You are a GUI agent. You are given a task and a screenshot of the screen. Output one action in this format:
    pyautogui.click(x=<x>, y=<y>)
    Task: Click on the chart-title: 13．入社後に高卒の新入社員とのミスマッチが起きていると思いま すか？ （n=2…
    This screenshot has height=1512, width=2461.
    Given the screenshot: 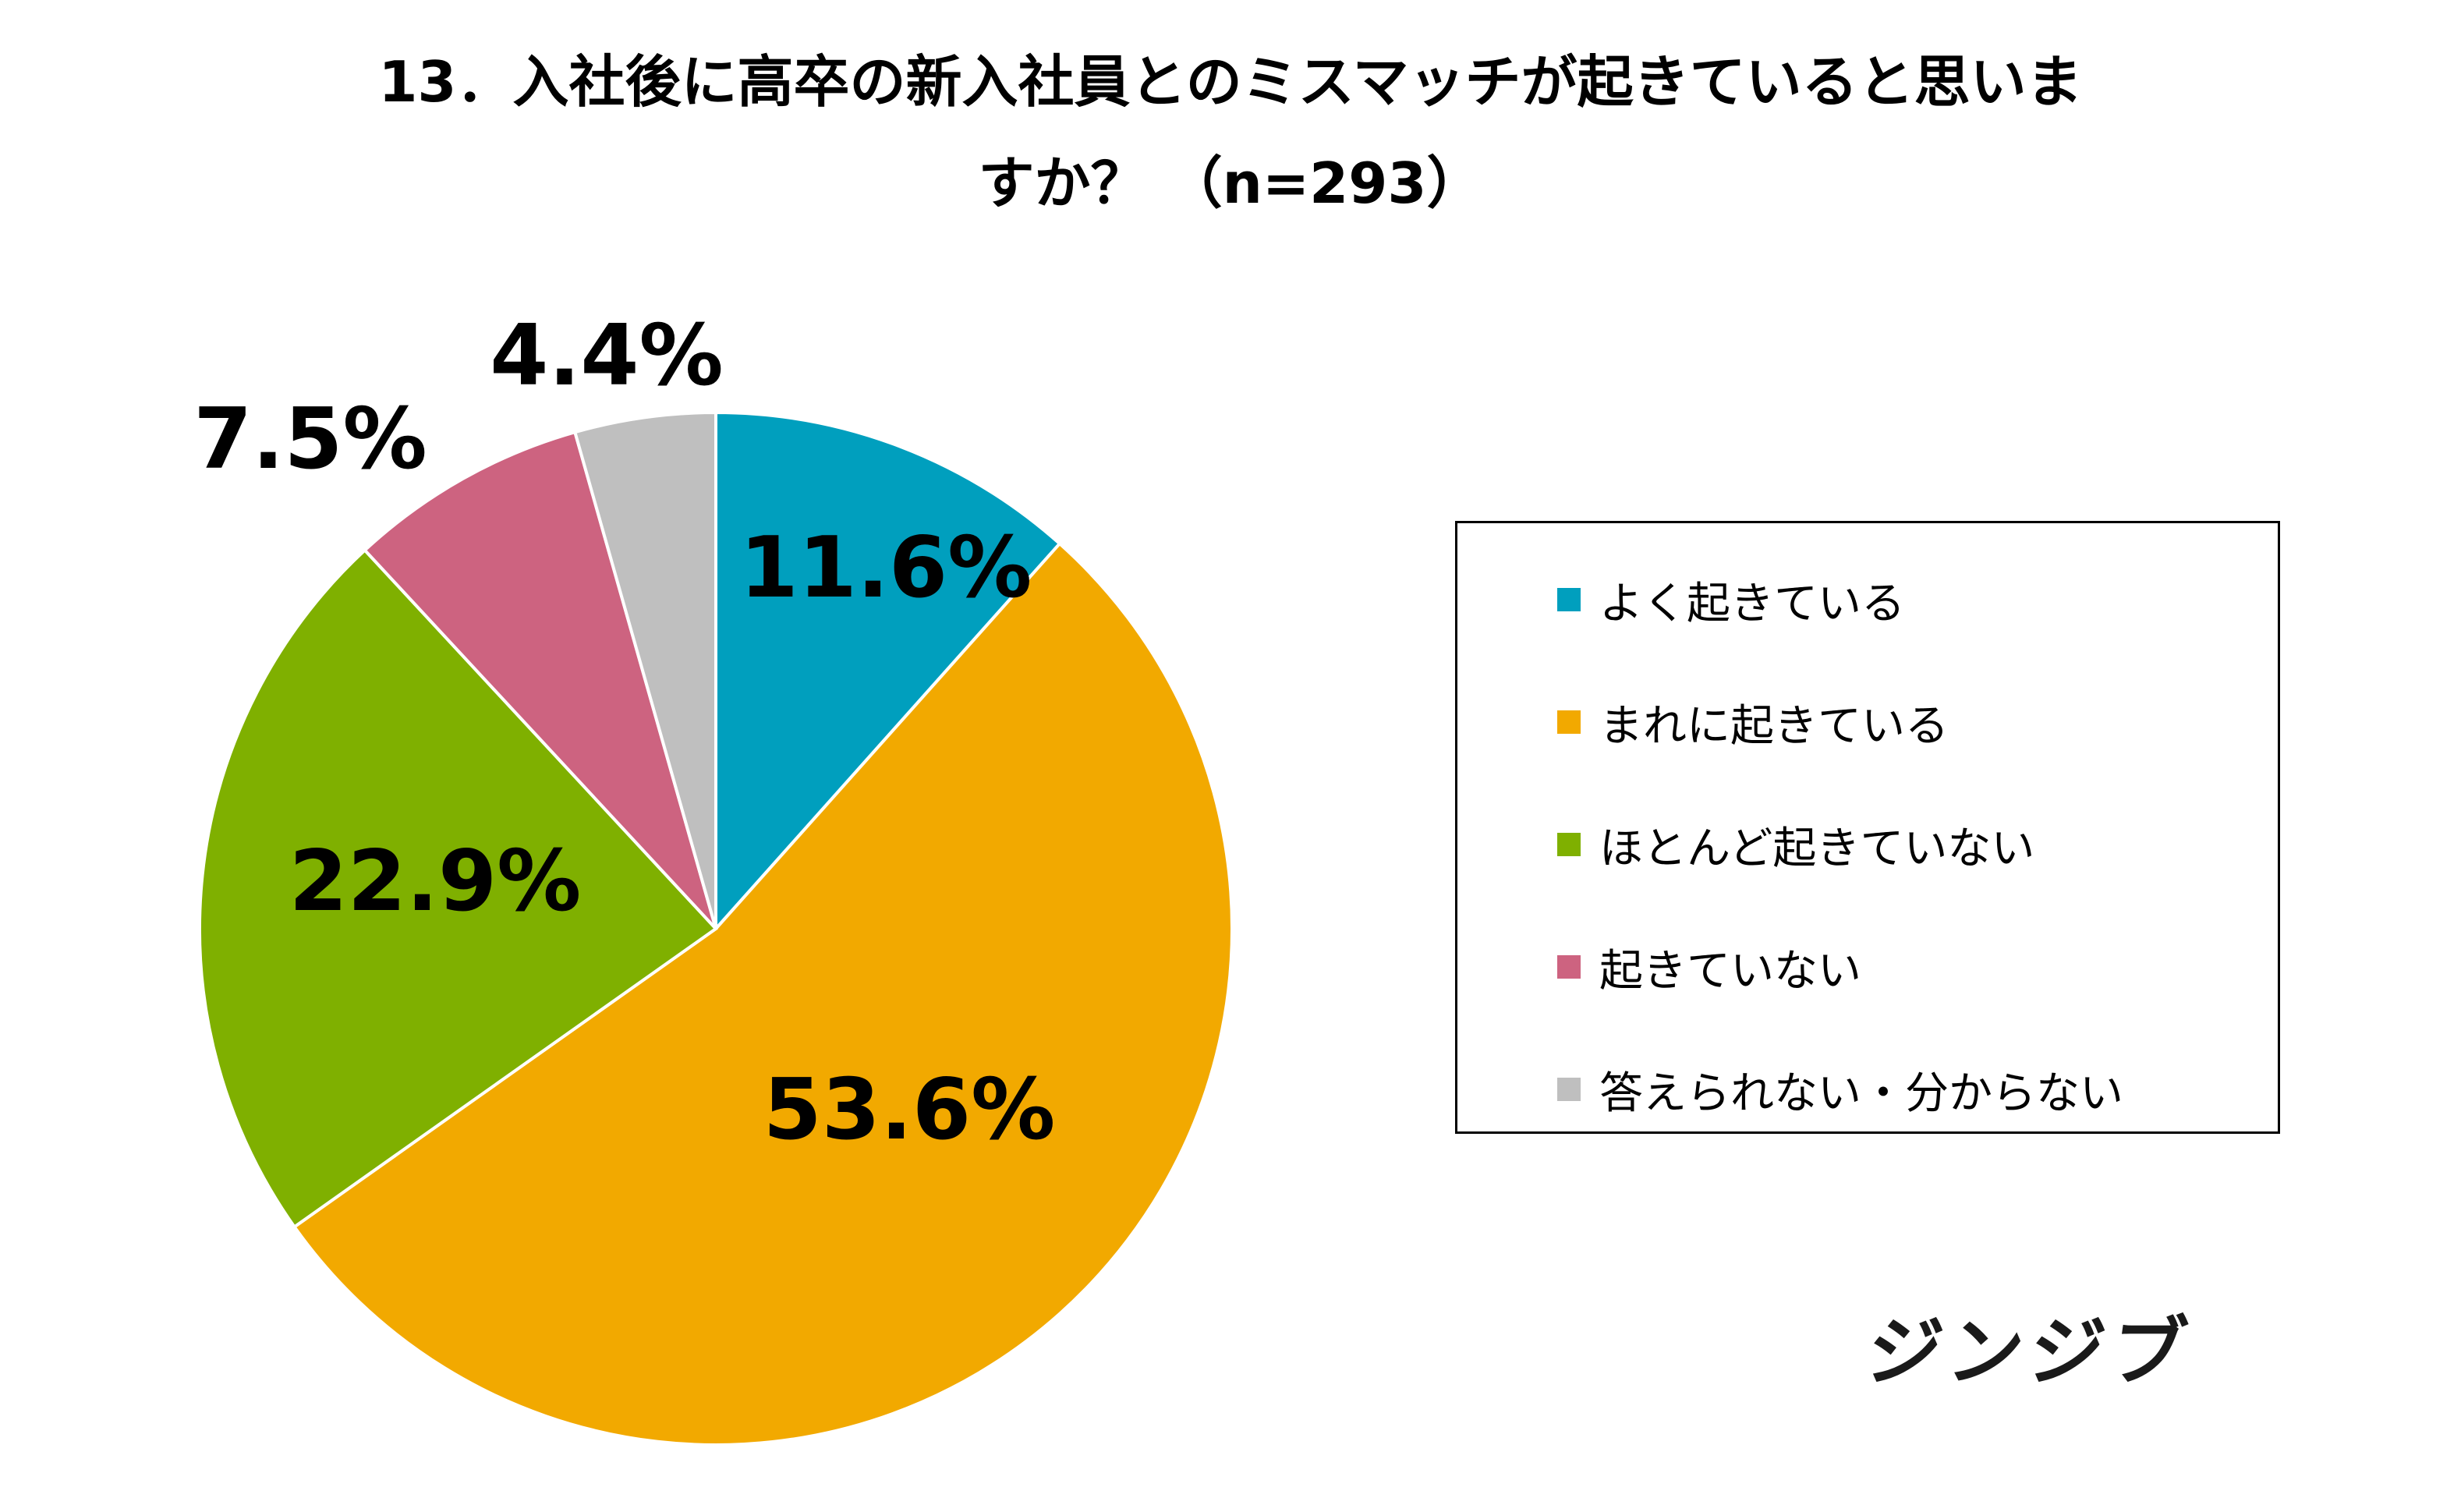 What is the action you would take?
    pyautogui.click(x=1231, y=132)
    